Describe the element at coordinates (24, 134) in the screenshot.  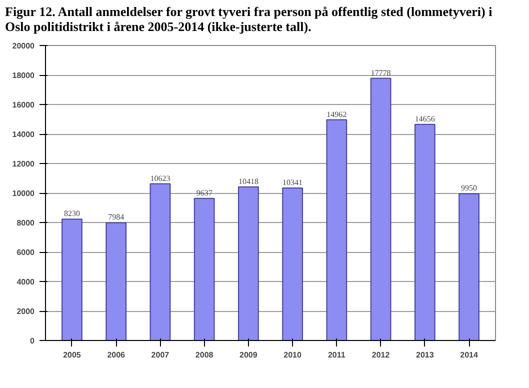
I see `y-tick-label: 14000` at that location.